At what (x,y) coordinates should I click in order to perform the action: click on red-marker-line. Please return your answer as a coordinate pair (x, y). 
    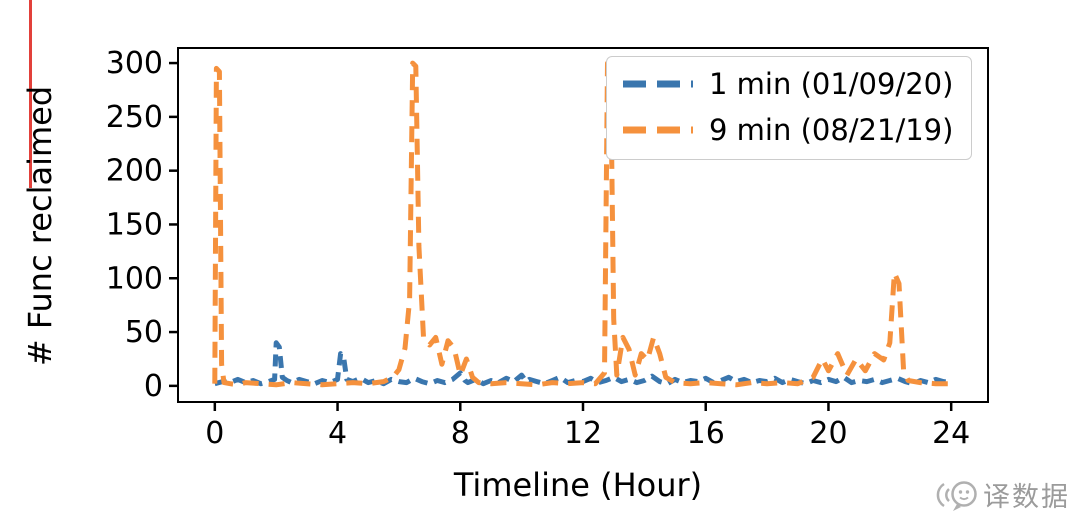
    Looking at the image, I should click on (30, 94).